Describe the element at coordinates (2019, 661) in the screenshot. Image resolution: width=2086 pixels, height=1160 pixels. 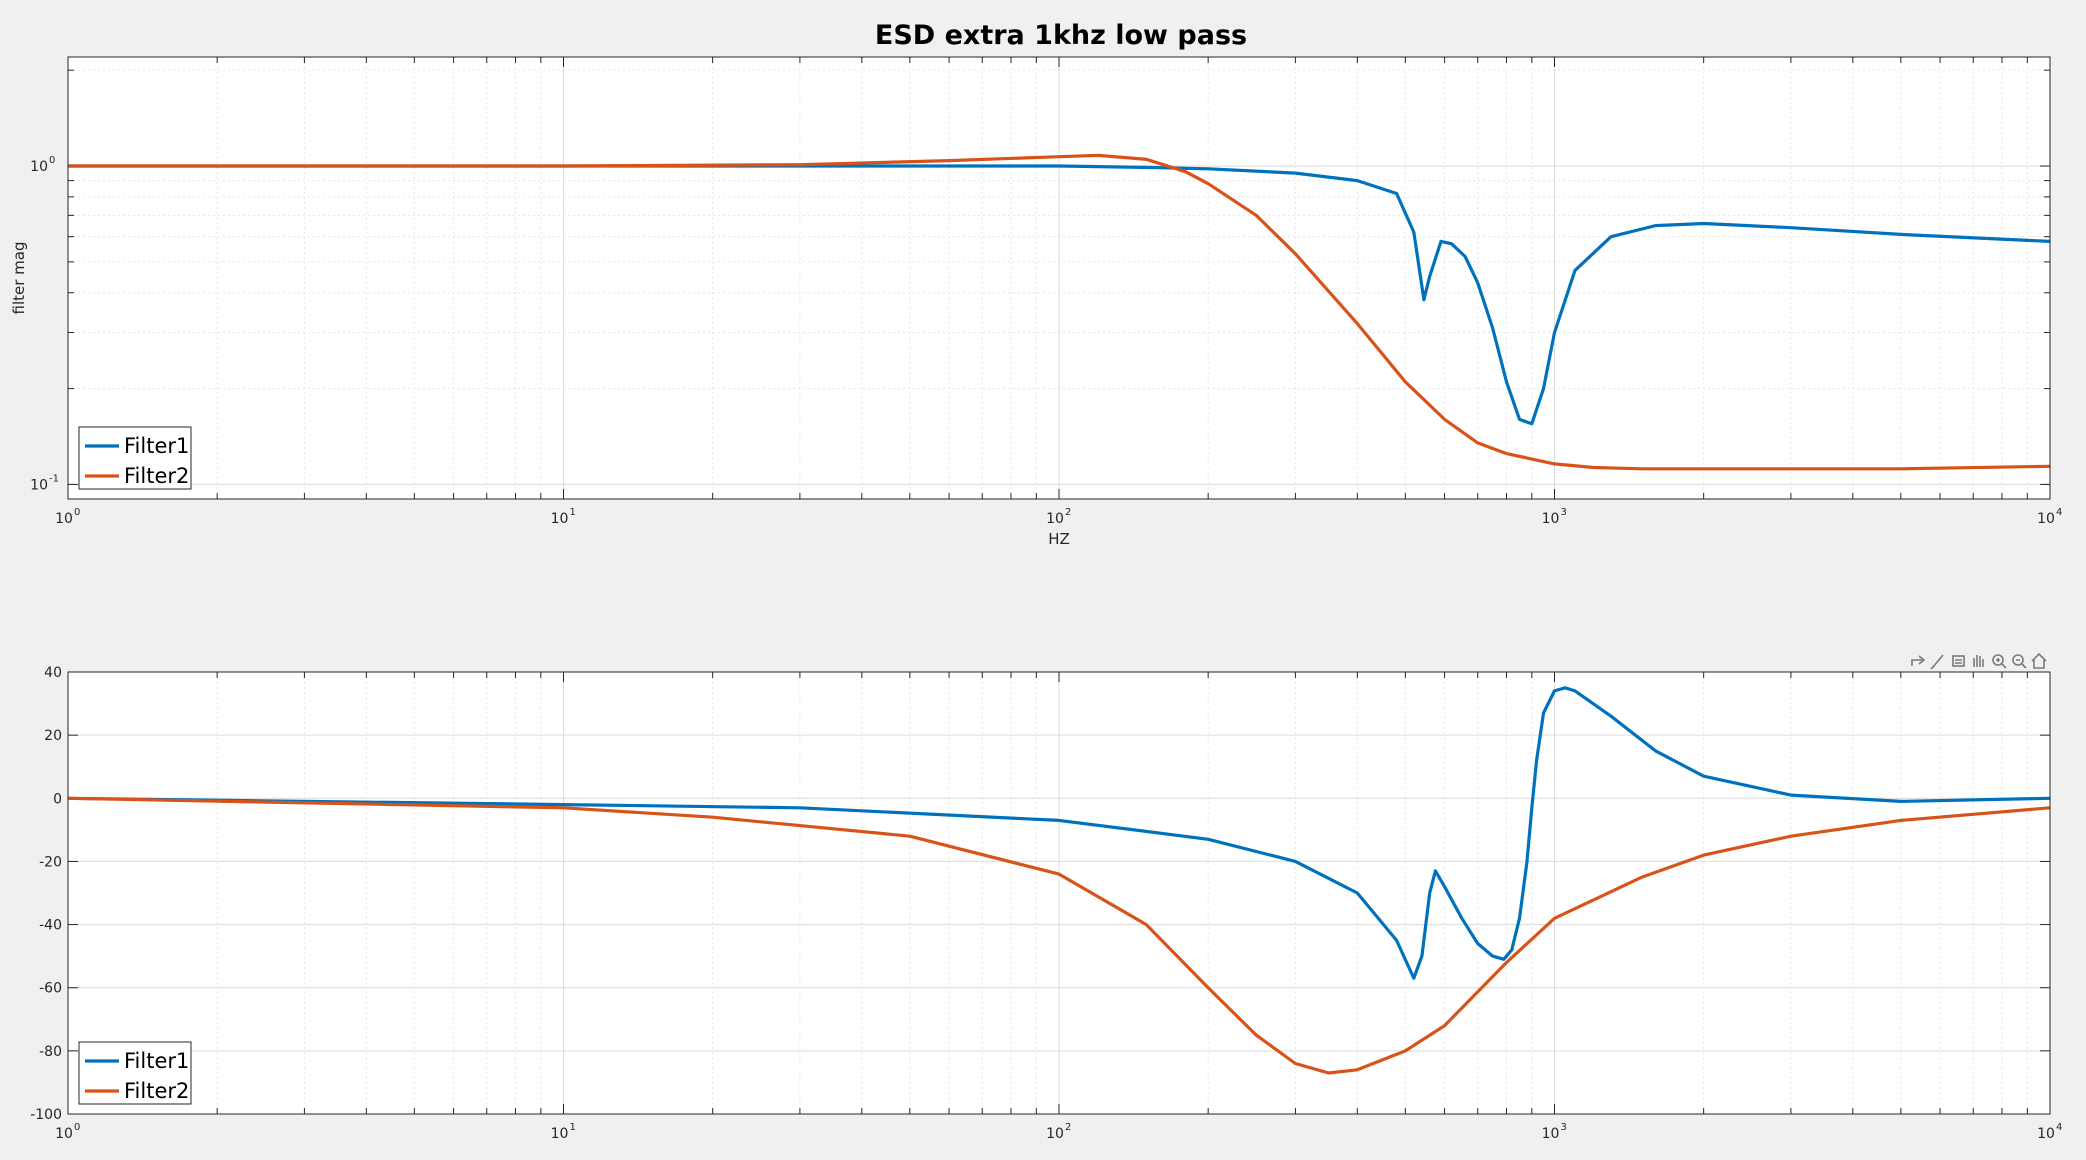
I see `zoom-out-icon` at that location.